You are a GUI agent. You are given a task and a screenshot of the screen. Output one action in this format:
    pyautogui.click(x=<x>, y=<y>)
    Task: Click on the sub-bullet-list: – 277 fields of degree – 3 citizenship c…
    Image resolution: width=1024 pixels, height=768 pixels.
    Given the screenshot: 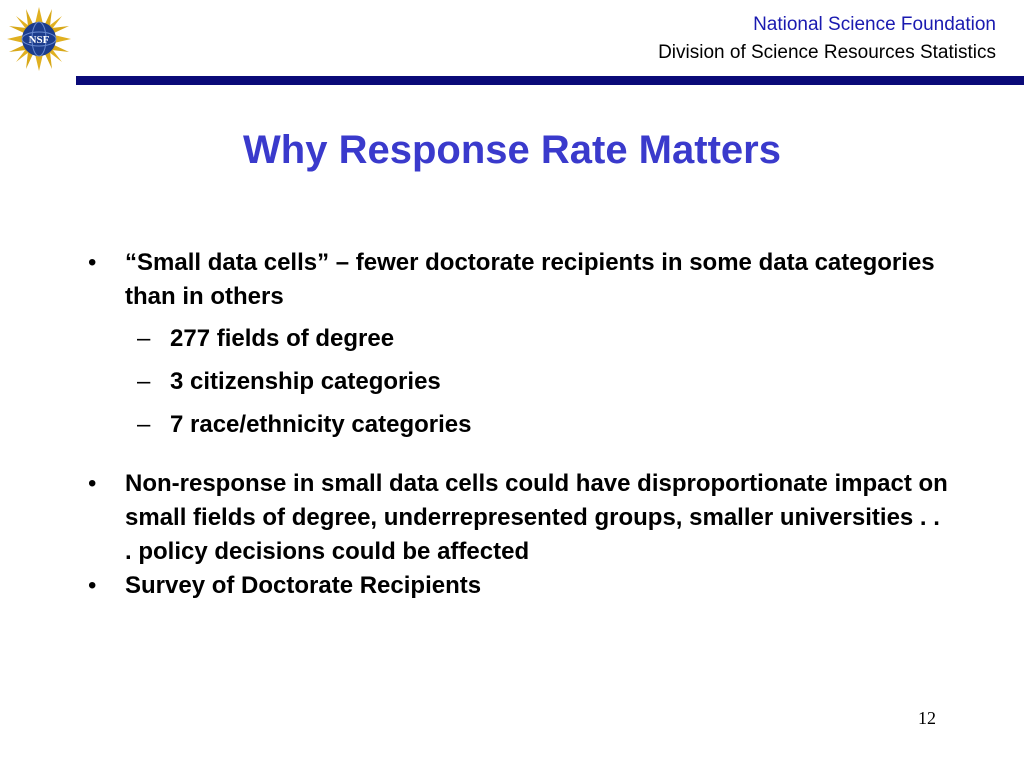 What is the action you would take?
    pyautogui.click(x=518, y=382)
    